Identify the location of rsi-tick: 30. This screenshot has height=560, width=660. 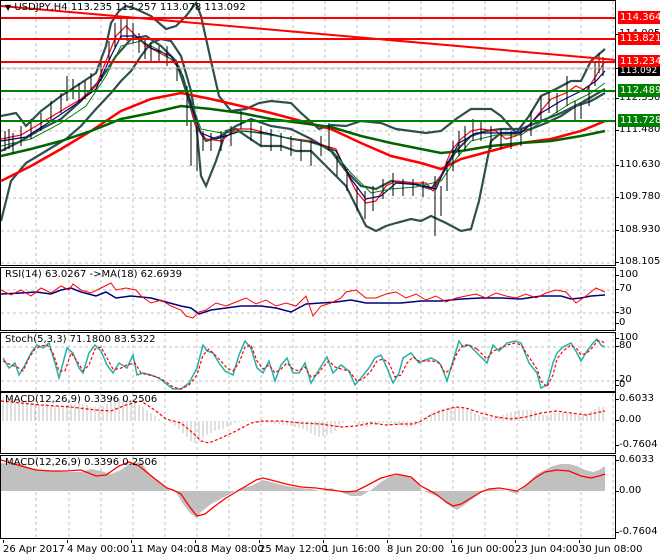
(624, 311).